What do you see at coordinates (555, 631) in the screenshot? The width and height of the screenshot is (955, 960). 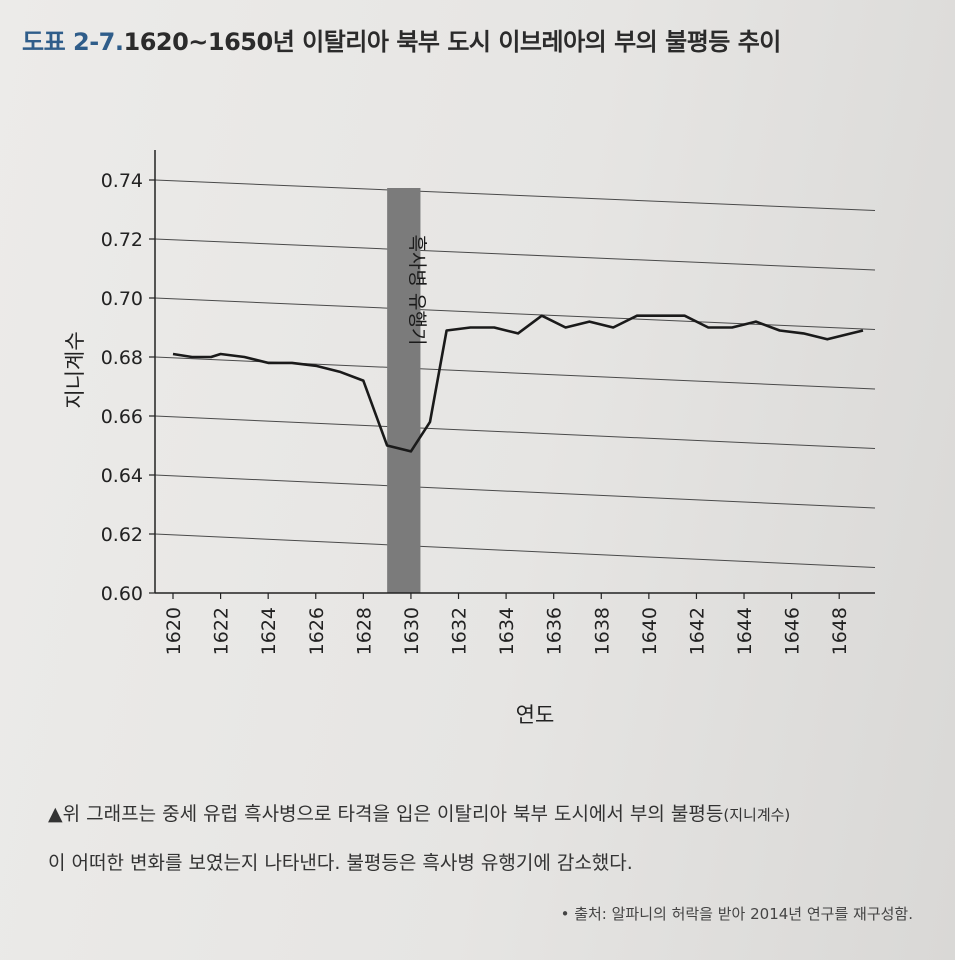 I see `x-tick-label: 1636` at bounding box center [555, 631].